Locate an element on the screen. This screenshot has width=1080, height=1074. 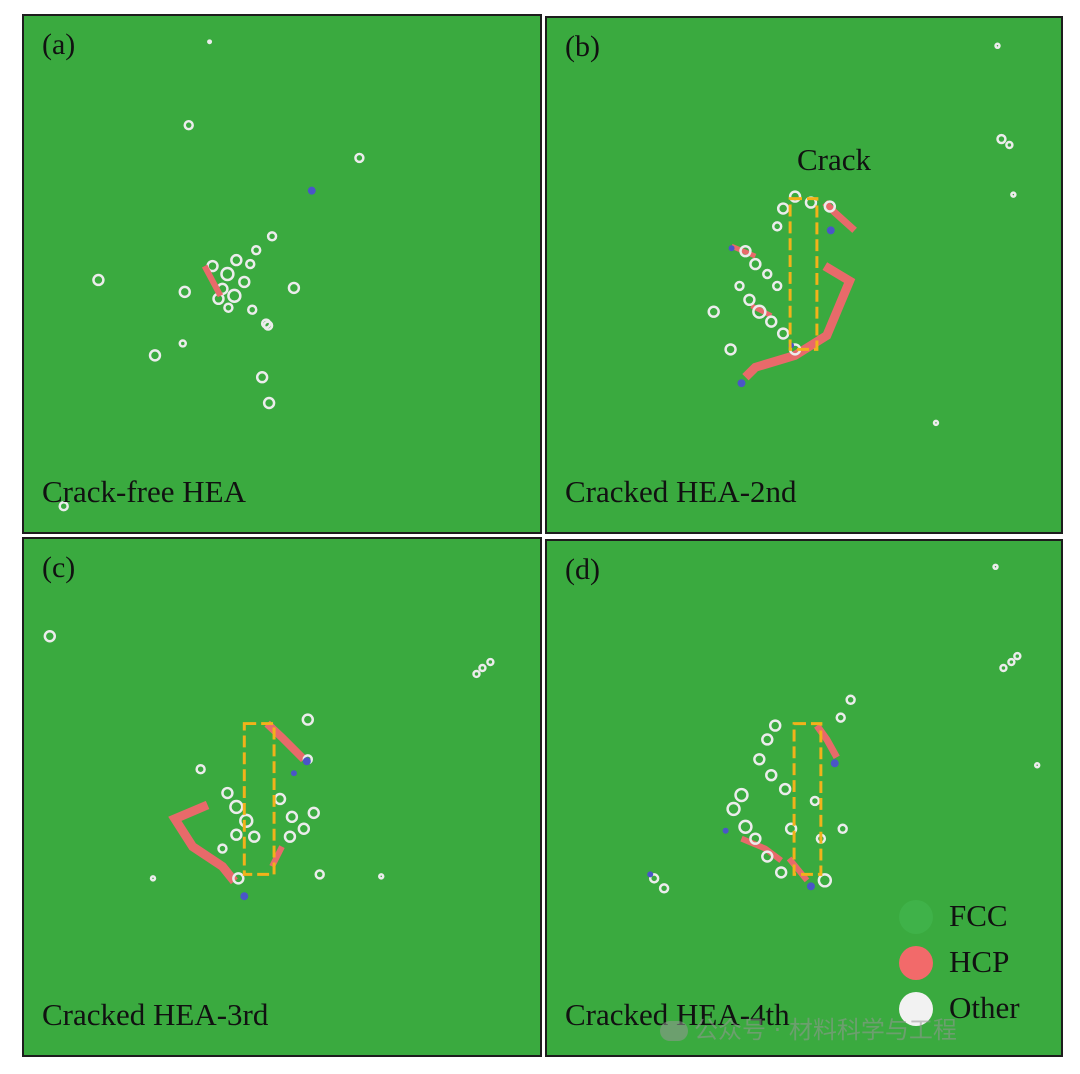
other-swatch is located at coordinates (916, 1009).